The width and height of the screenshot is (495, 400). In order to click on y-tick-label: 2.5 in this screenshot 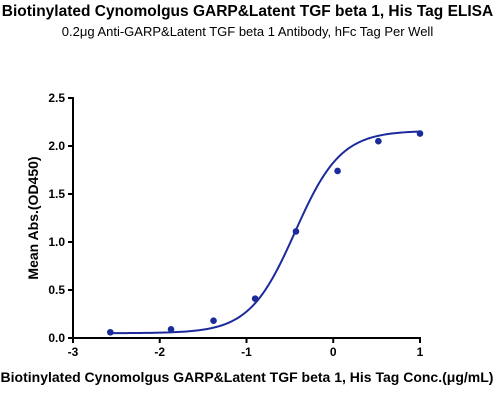, I will do `click(56, 98)`.